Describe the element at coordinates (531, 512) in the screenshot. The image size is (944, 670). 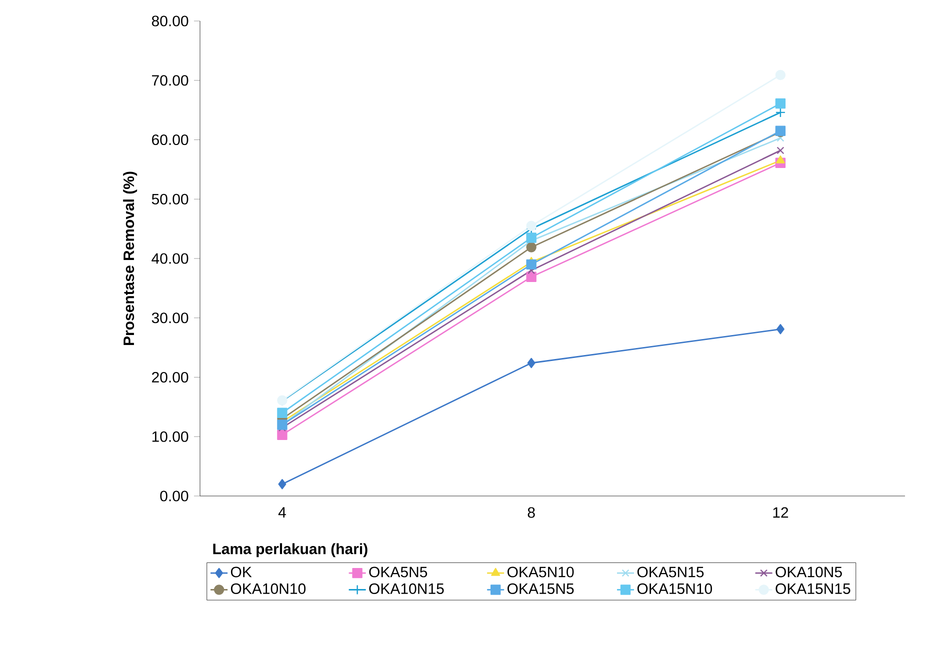
I see `x-tick-label: 8` at that location.